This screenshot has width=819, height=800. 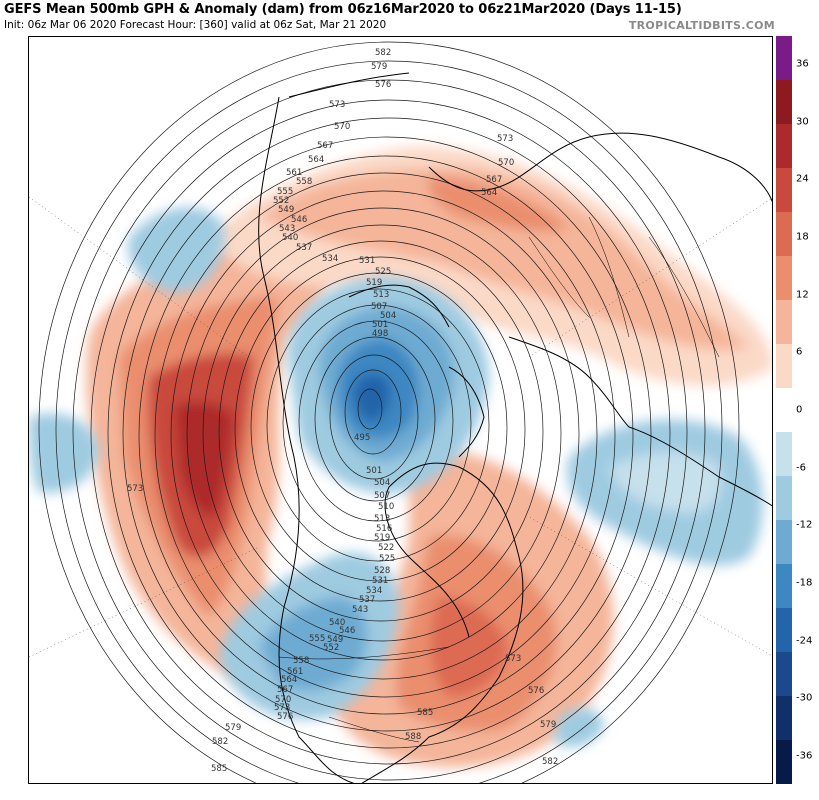 I want to click on anomaly-trough-western-us, so click(x=309, y=636).